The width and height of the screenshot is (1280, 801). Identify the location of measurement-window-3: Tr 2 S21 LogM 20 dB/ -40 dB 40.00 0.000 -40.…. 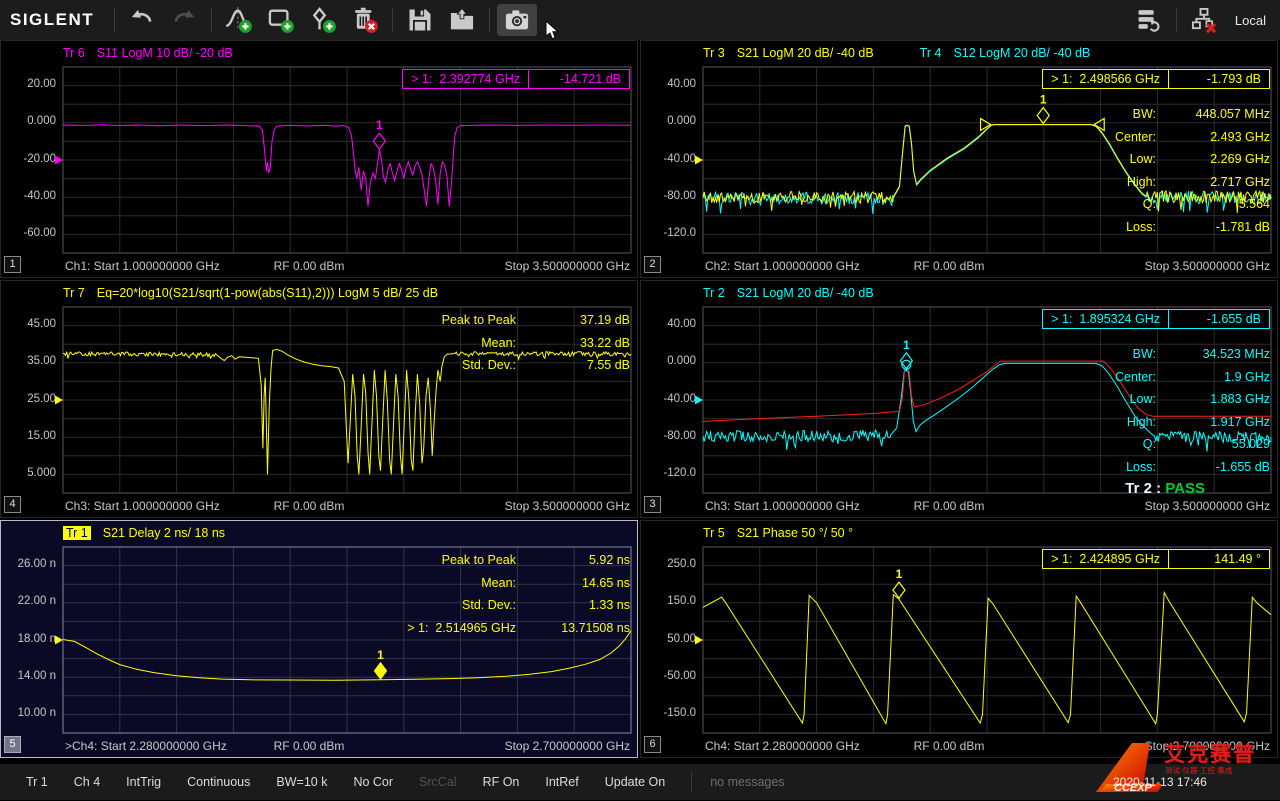
(959, 399).